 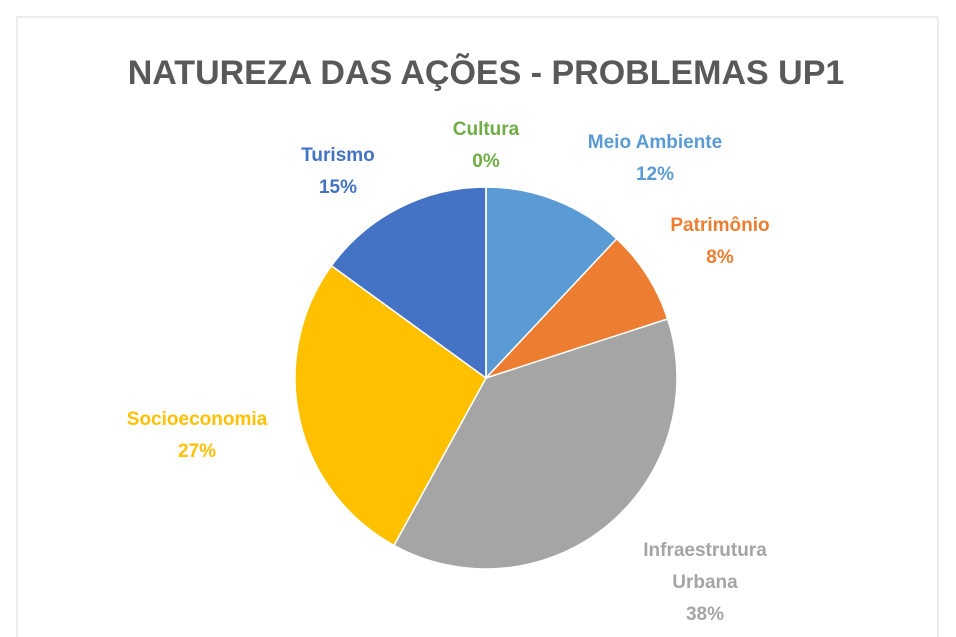 I want to click on slice-label: Socioeconomia, so click(x=197, y=419).